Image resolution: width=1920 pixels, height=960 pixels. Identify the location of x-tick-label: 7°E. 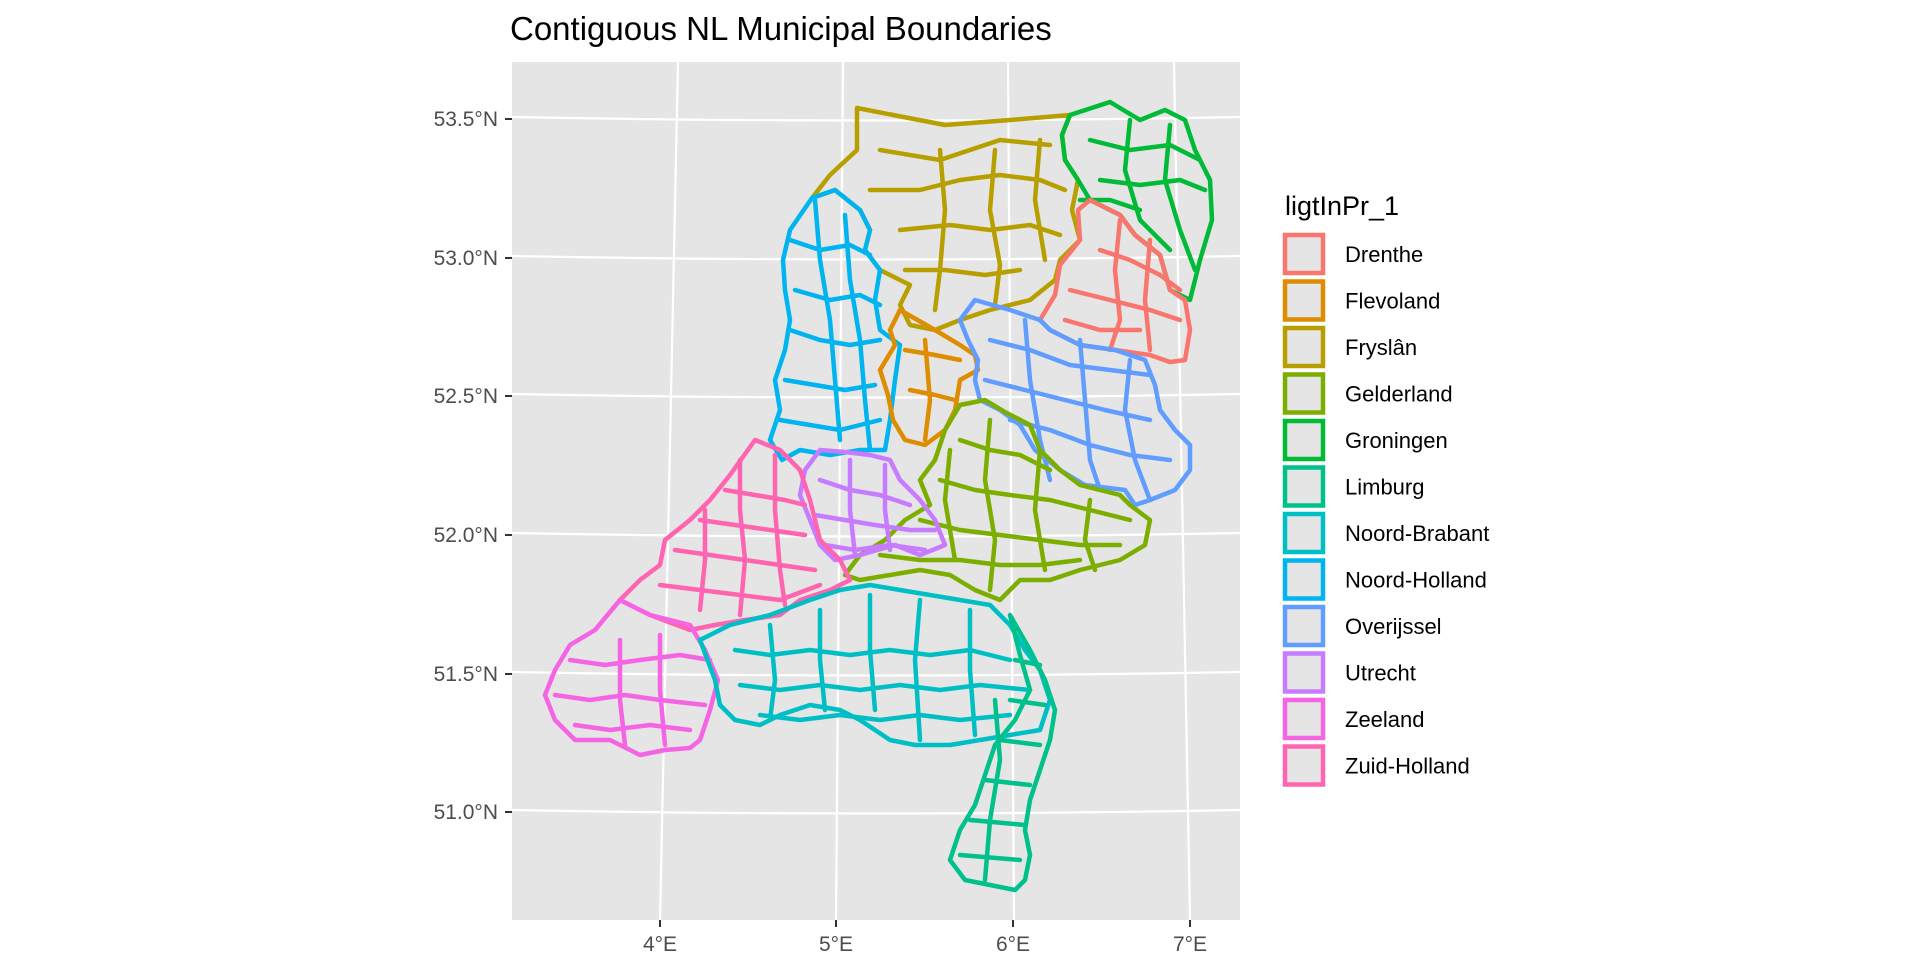
(1190, 944).